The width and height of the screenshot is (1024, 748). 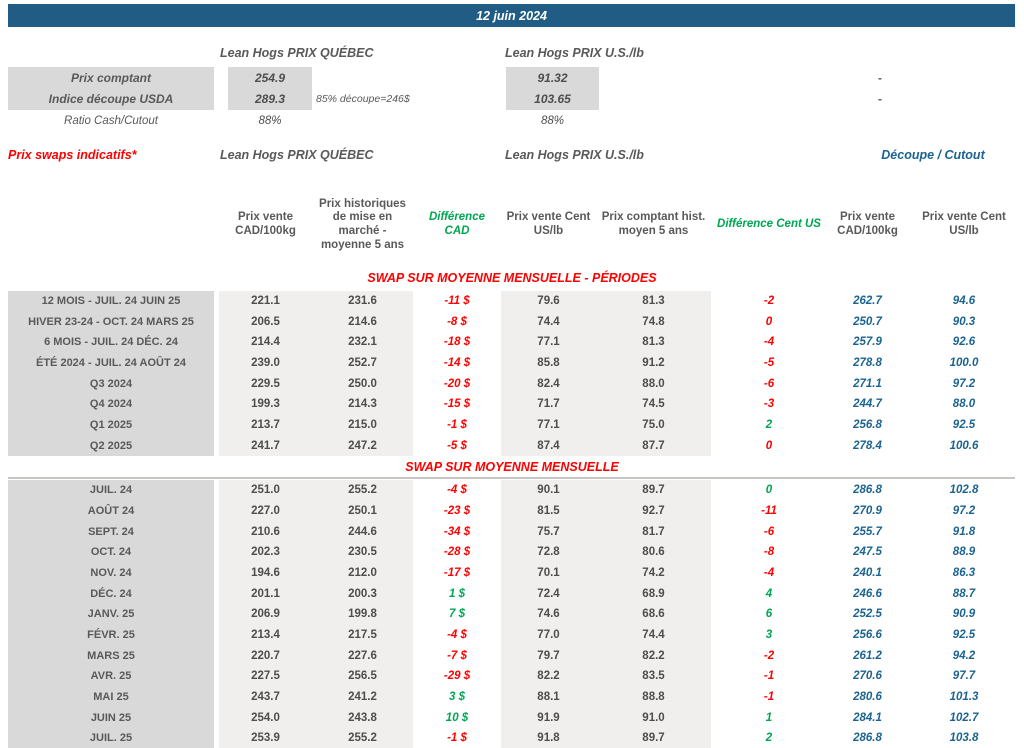 What do you see at coordinates (653, 490) in the screenshot?
I see `cell-prix-comptant-hist: 89.7` at bounding box center [653, 490].